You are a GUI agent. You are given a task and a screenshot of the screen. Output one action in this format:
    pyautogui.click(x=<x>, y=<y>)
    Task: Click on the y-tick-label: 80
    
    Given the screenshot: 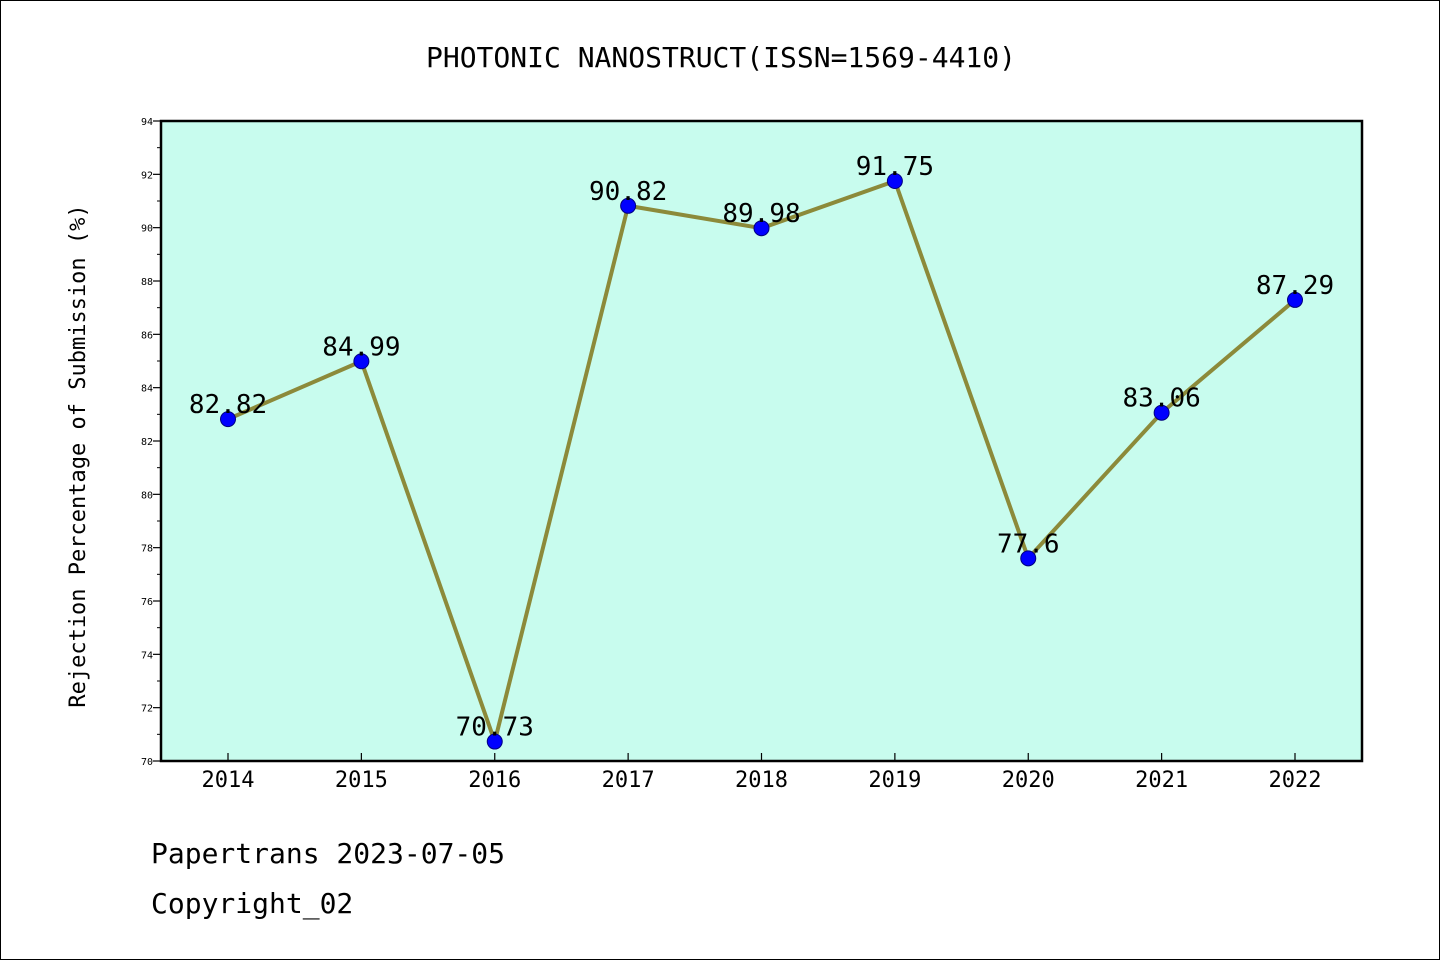 What is the action you would take?
    pyautogui.click(x=147, y=495)
    